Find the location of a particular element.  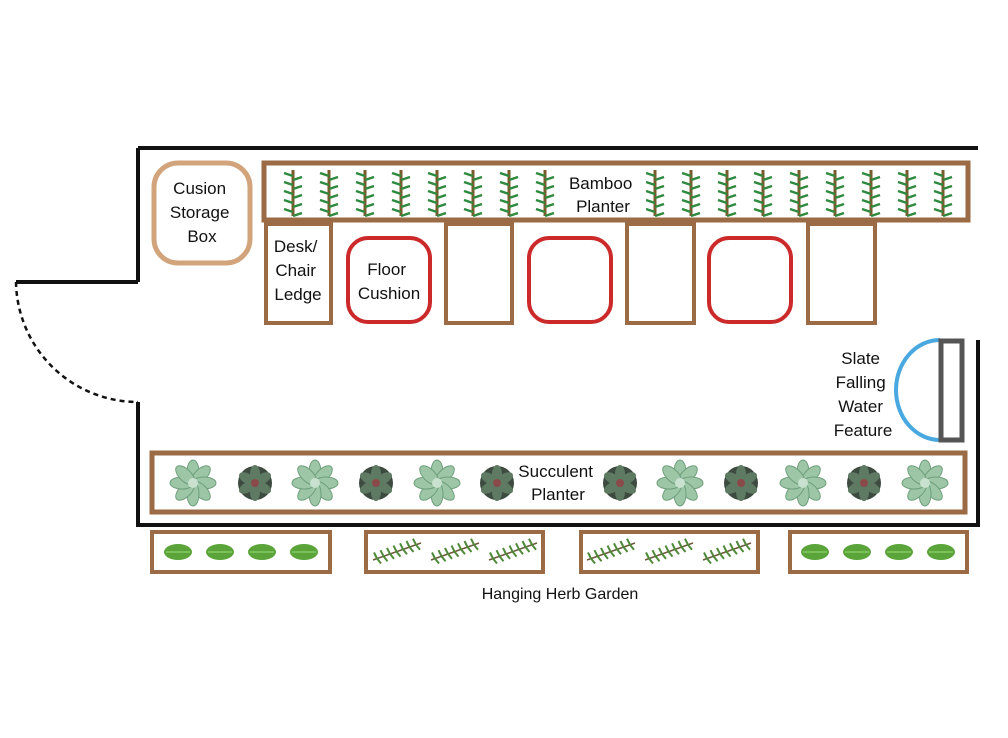

bamboo-planter-label: Bamboo Planter is located at coordinates (603, 195).